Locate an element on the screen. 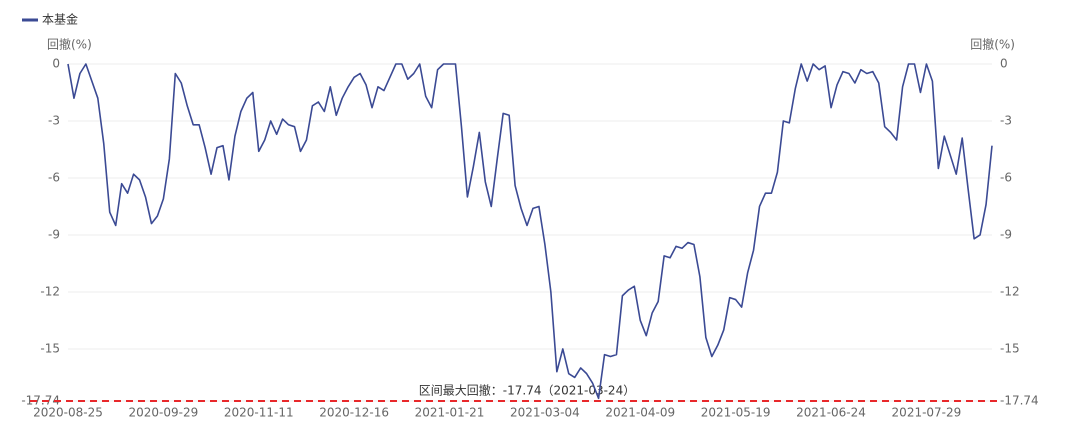 The image size is (1080, 435). y2-tick-label: -17.74 is located at coordinates (1019, 401).